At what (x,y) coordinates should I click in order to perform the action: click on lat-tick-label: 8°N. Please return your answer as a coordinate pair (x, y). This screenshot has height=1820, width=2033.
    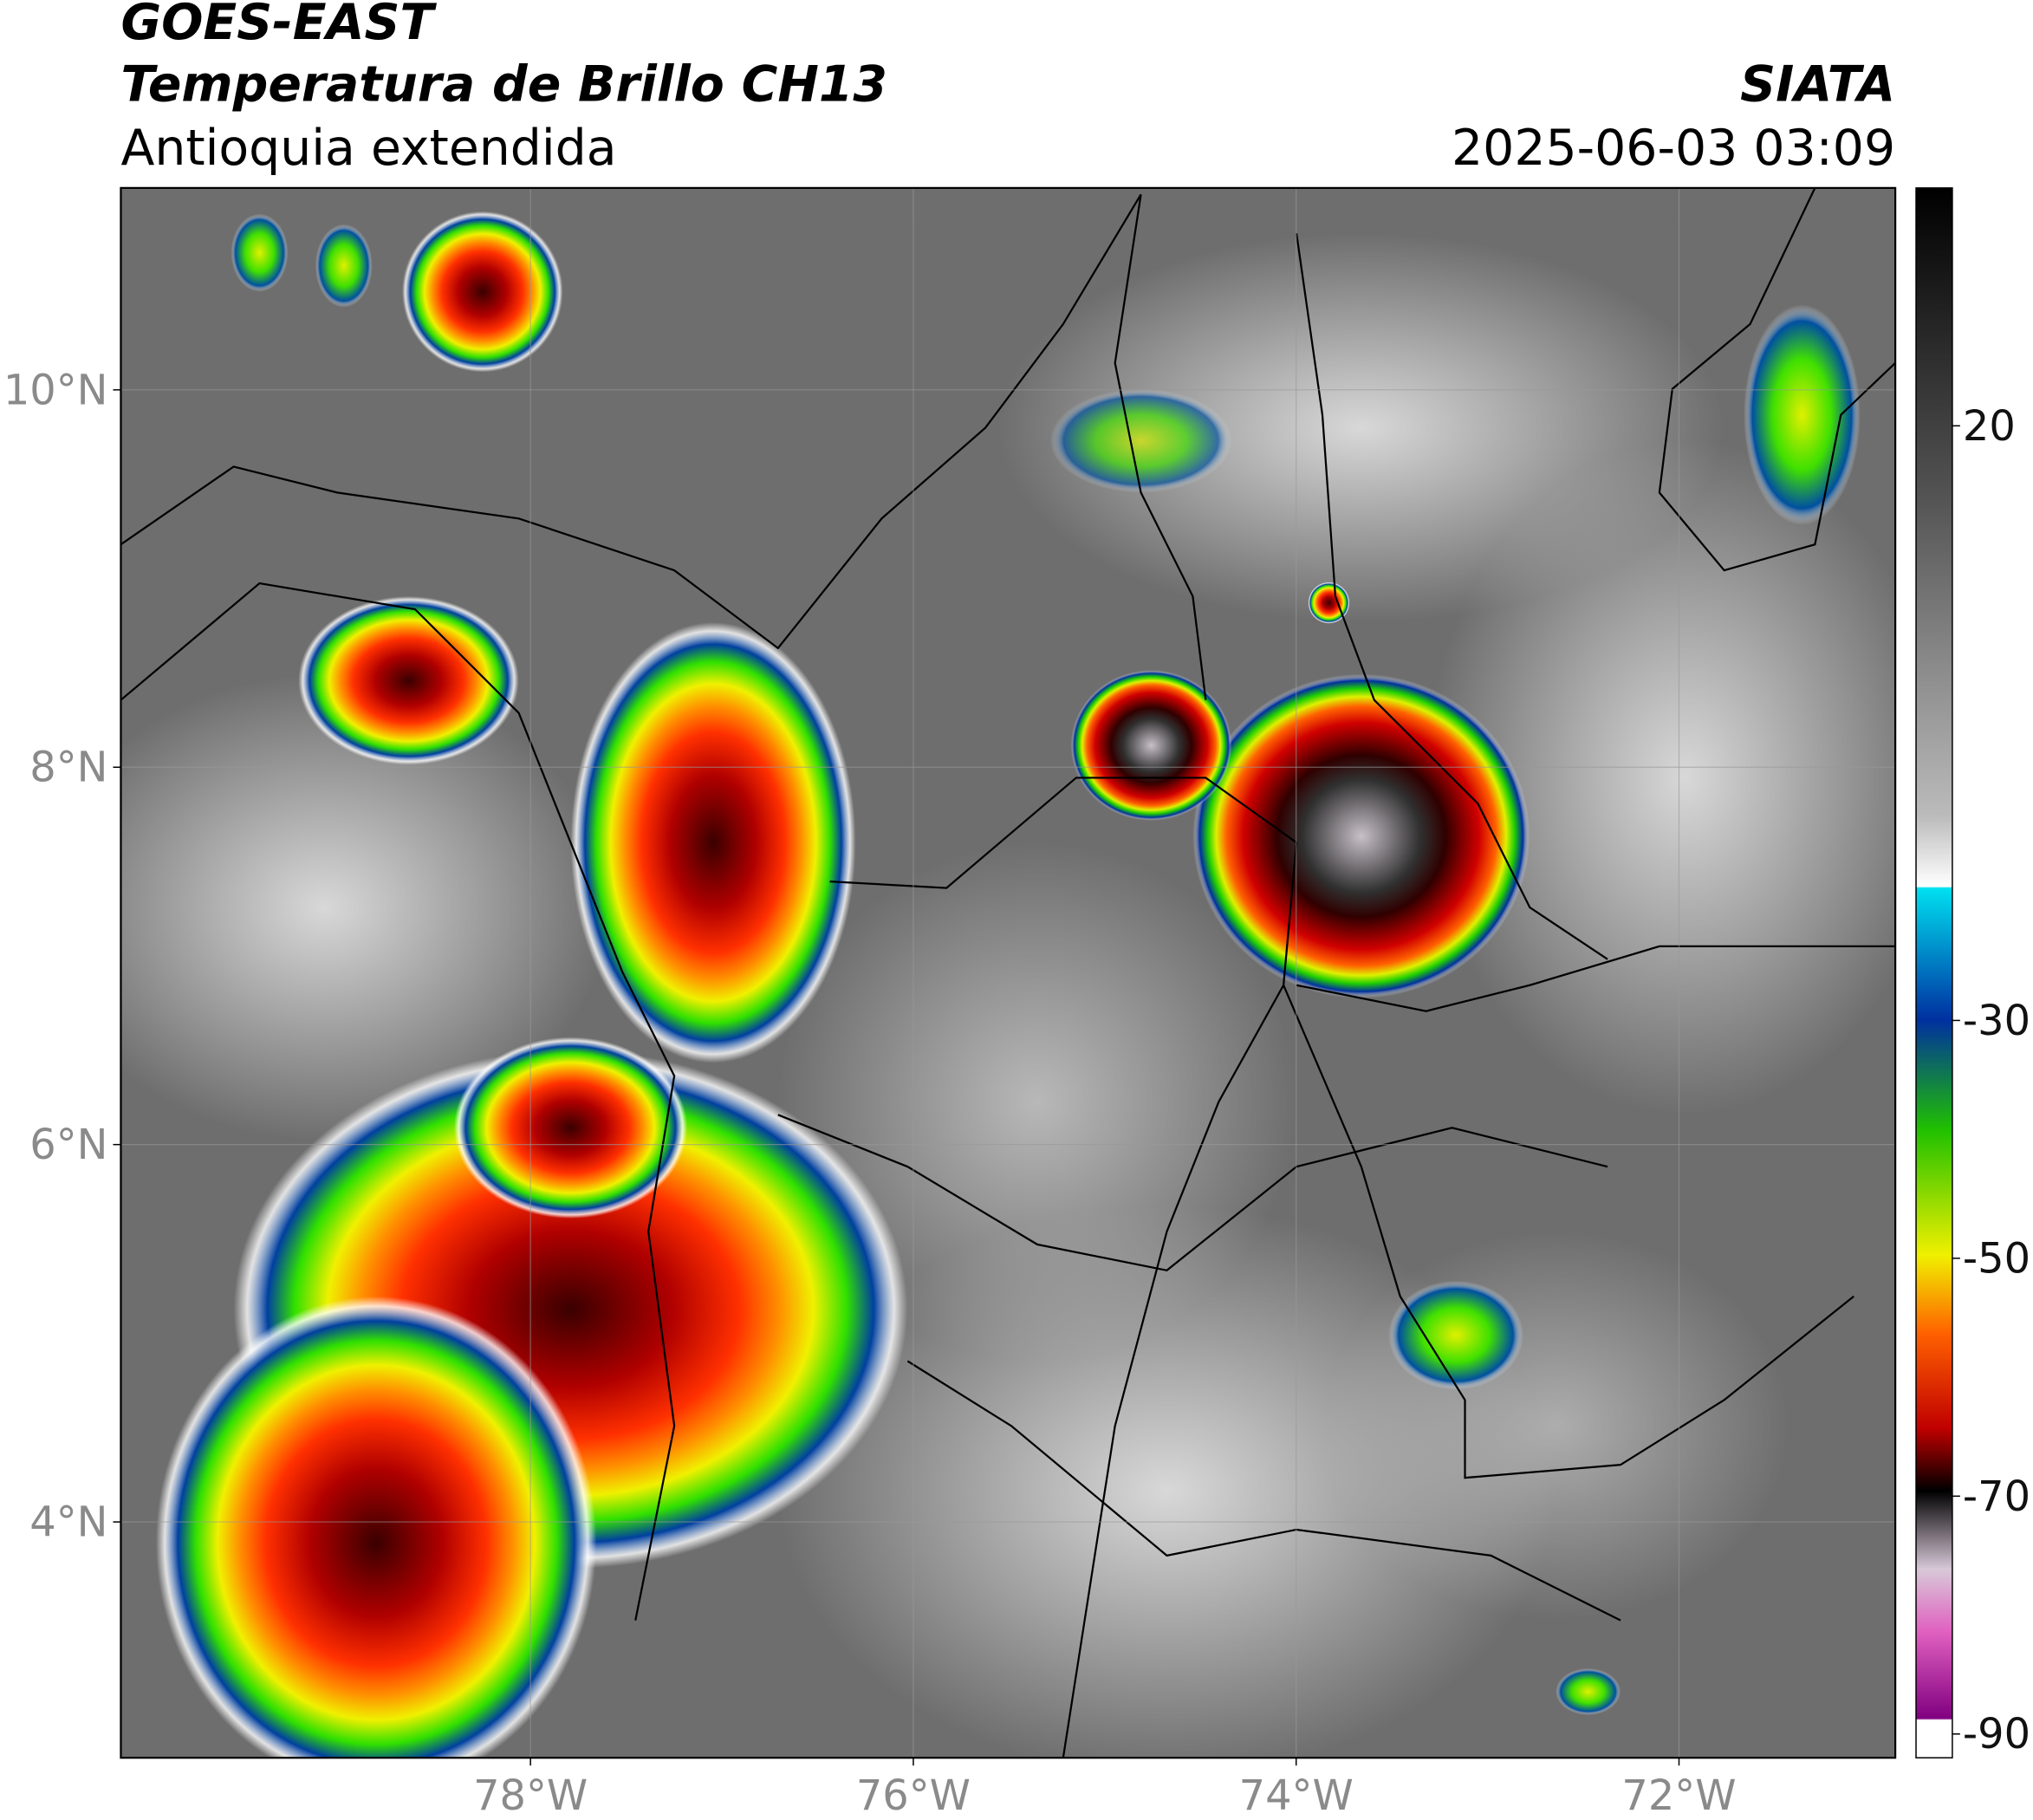
    Looking at the image, I should click on (68, 768).